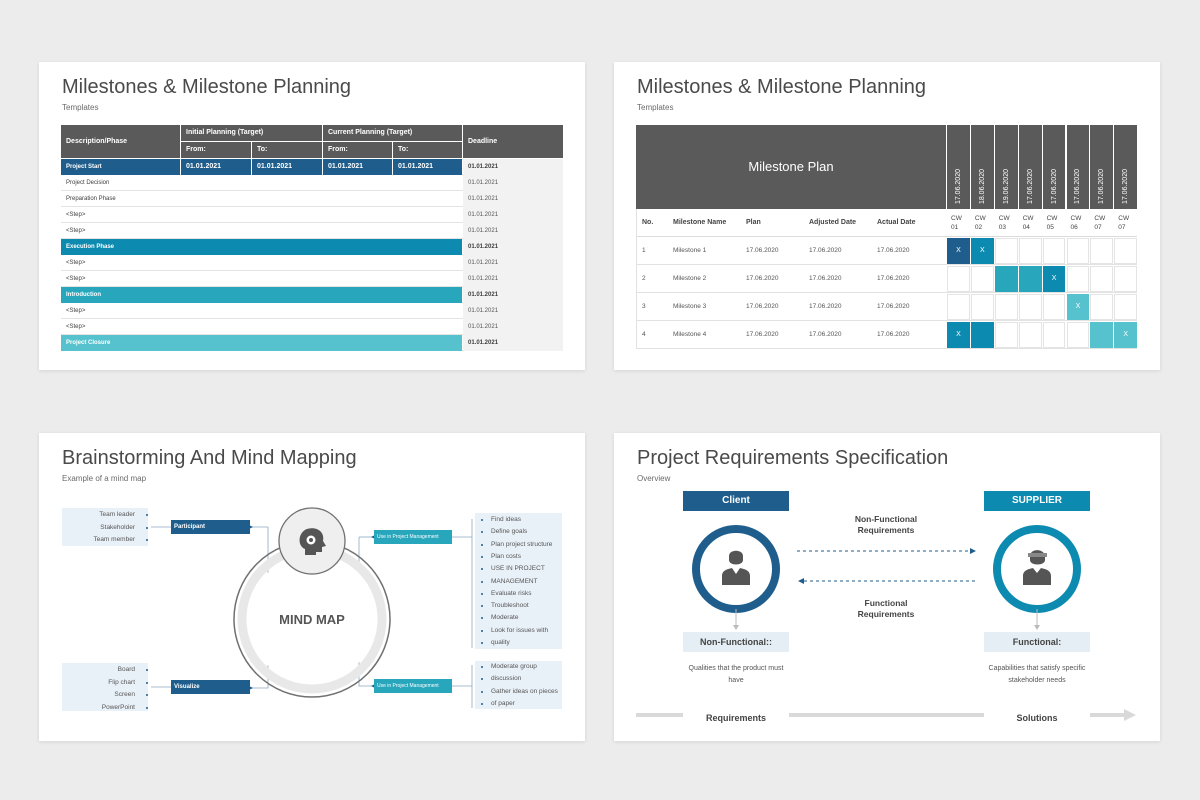 The height and width of the screenshot is (800, 1200). What do you see at coordinates (762, 334) in the screenshot?
I see `row-plan: 17.06.2020` at bounding box center [762, 334].